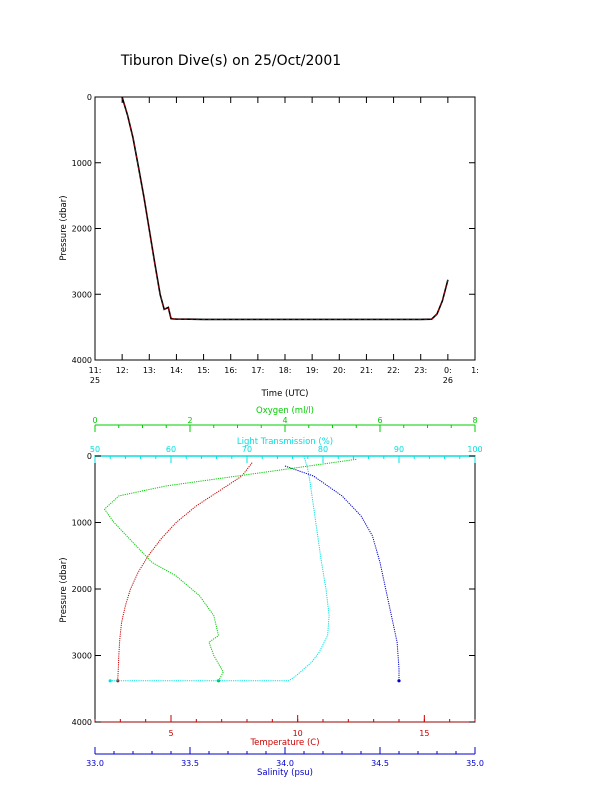 This screenshot has height=785, width=612. Describe the element at coordinates (95, 449) in the screenshot. I see `transmission-tick-label: 50` at that location.